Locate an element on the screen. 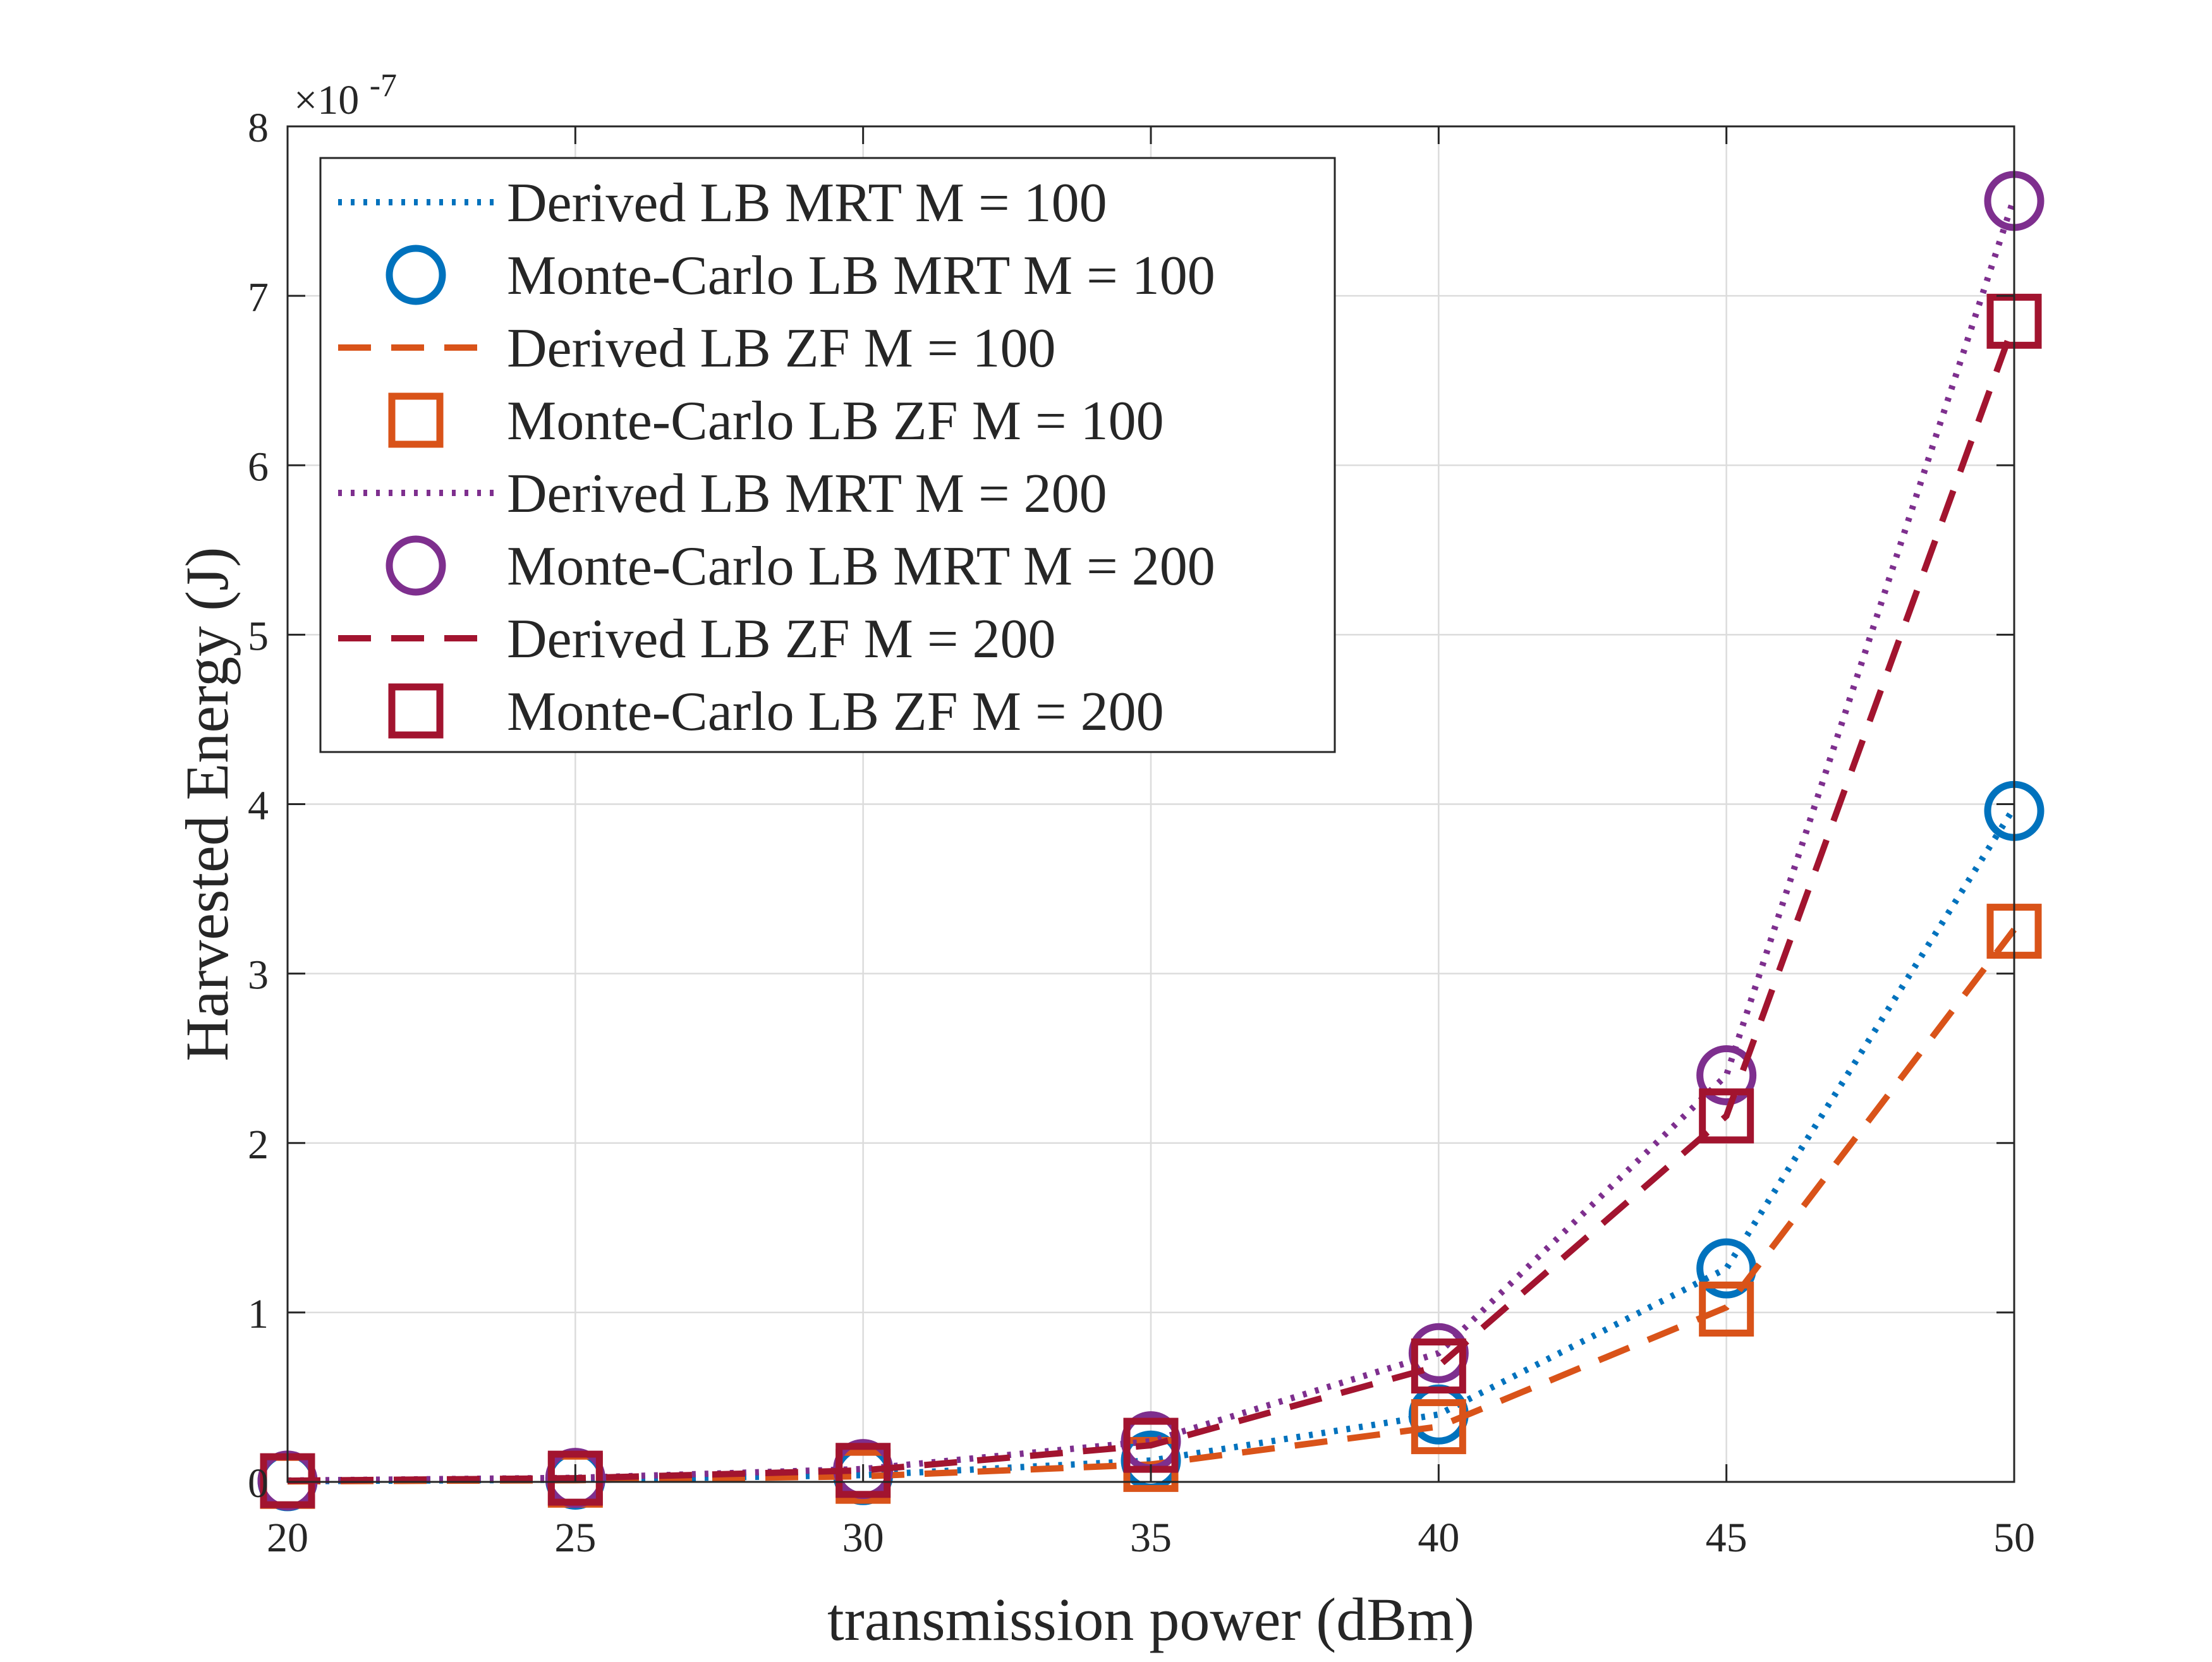 The width and height of the screenshot is (2212, 1662). y-tick-label: 3 is located at coordinates (258, 975).